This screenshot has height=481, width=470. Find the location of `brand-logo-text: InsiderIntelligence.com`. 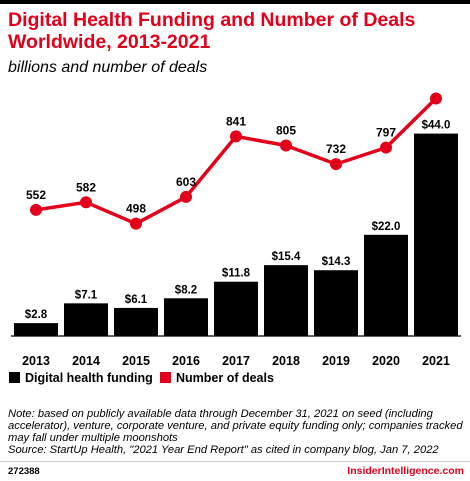

brand-logo-text: InsiderIntelligence.com is located at coordinates (405, 471).